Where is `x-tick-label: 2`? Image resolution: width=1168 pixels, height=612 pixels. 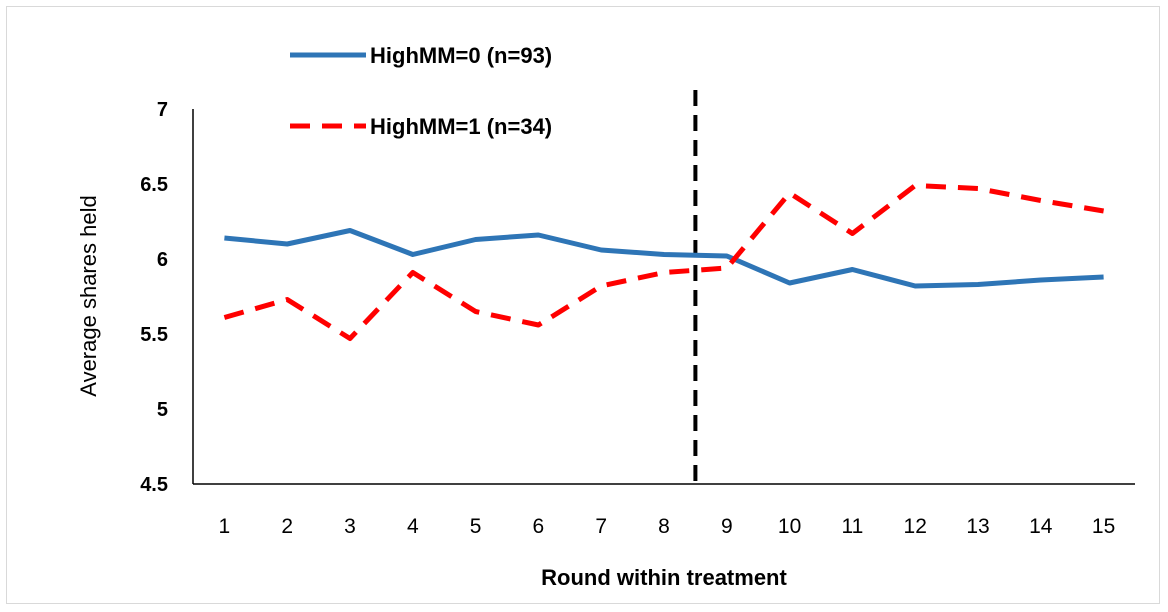
x-tick-label: 2 is located at coordinates (287, 526).